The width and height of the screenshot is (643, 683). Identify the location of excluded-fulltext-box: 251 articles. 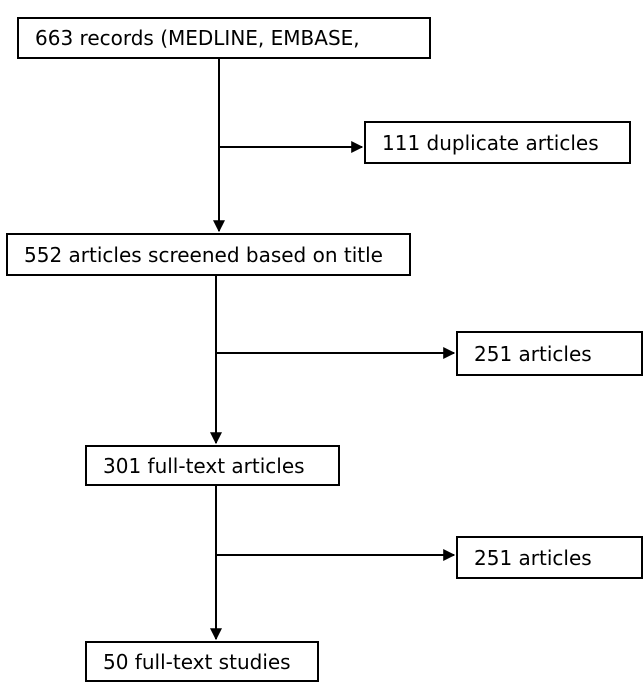
(549, 557).